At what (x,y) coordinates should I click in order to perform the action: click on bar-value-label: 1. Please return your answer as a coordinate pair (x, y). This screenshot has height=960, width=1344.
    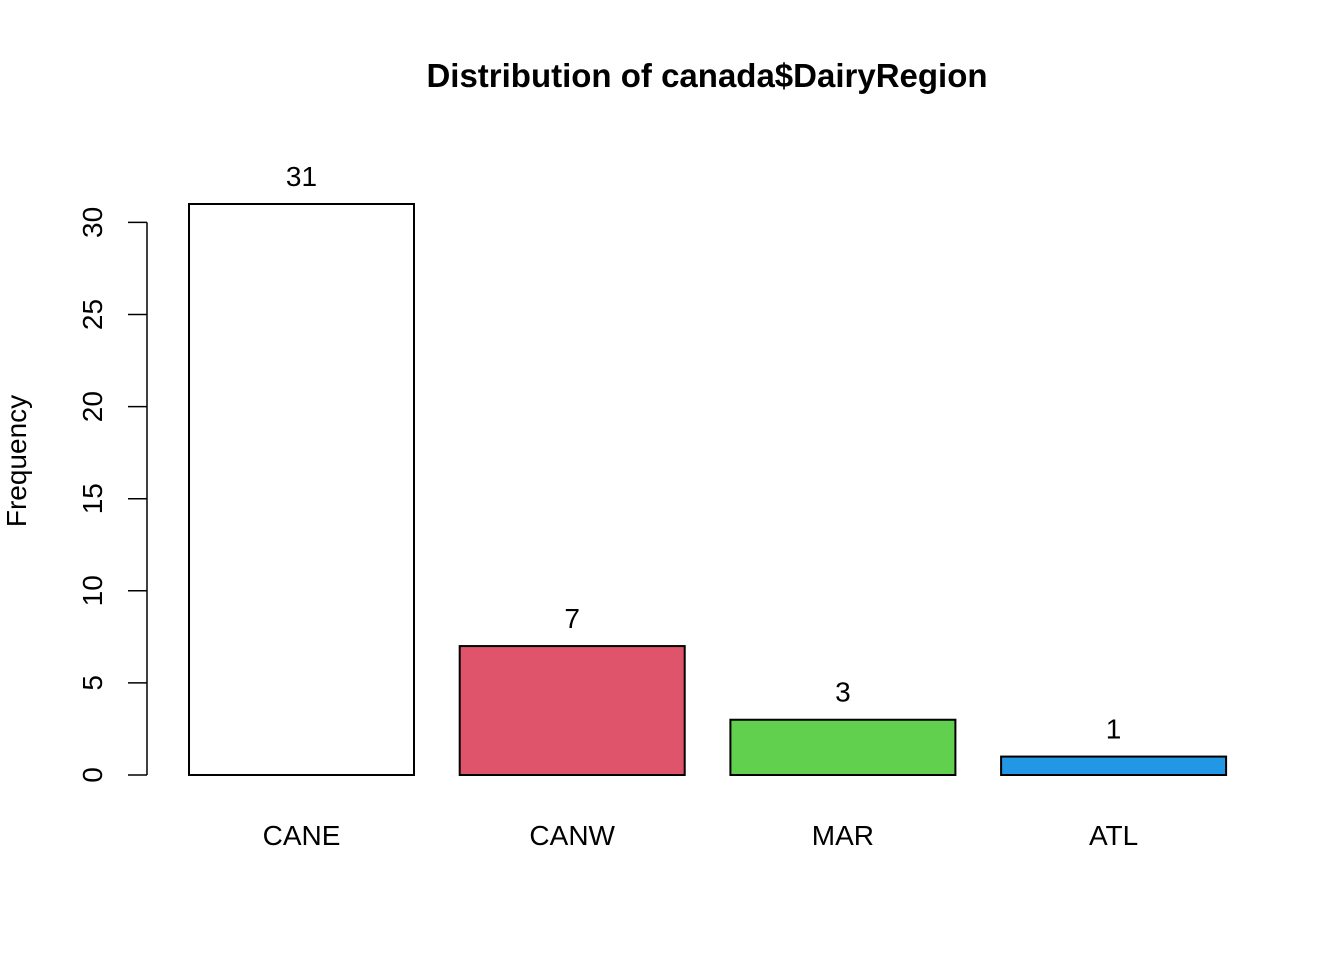
    Looking at the image, I should click on (1114, 729).